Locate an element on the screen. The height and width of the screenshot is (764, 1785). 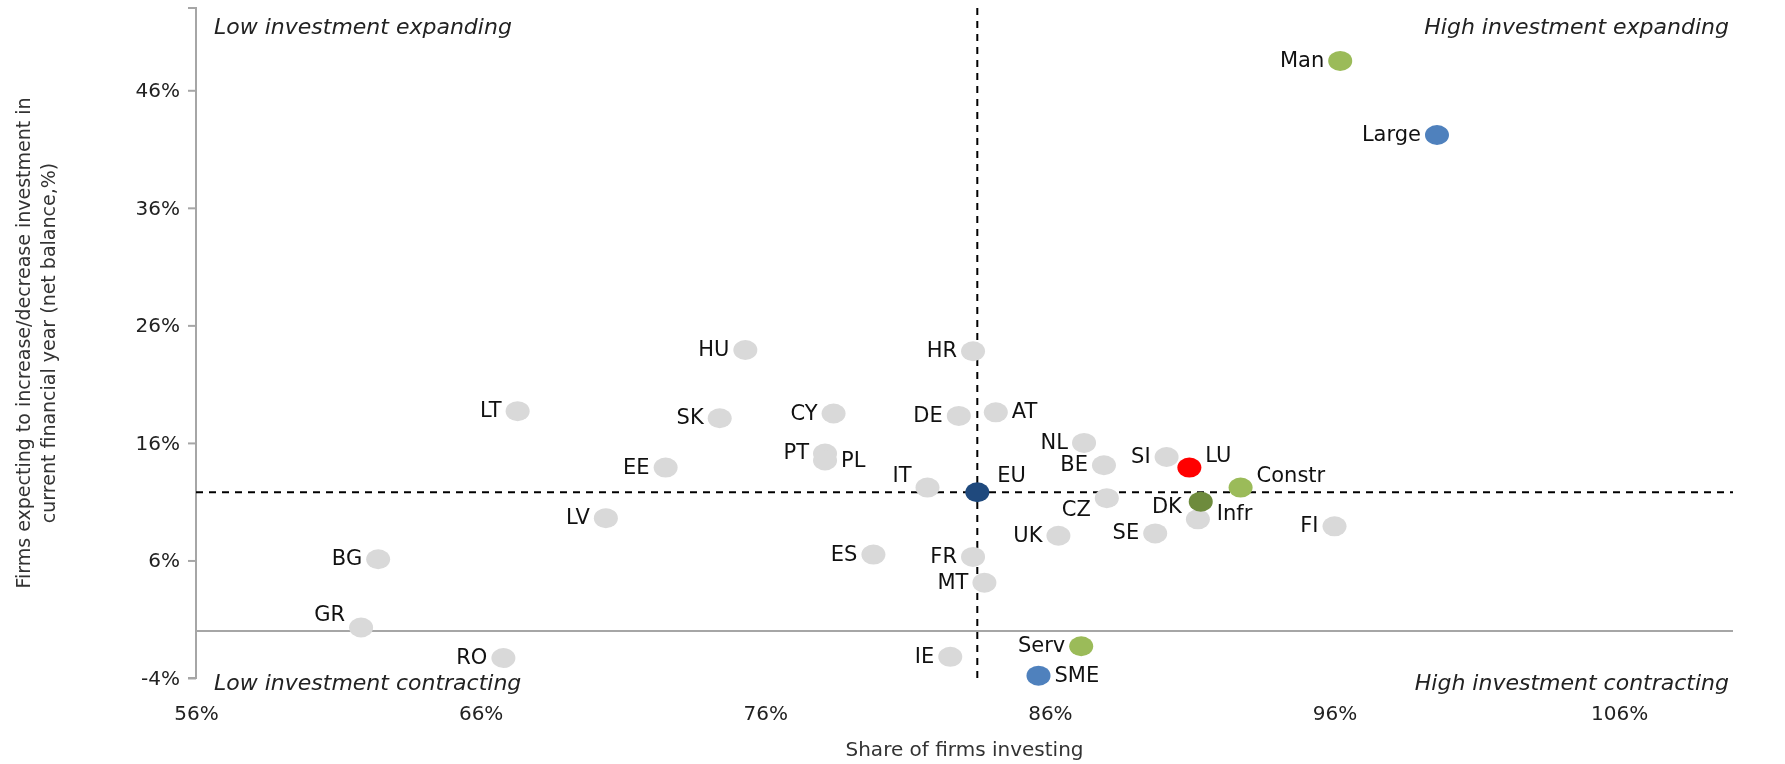
y-tick-label: -4% is located at coordinates (160, 677).